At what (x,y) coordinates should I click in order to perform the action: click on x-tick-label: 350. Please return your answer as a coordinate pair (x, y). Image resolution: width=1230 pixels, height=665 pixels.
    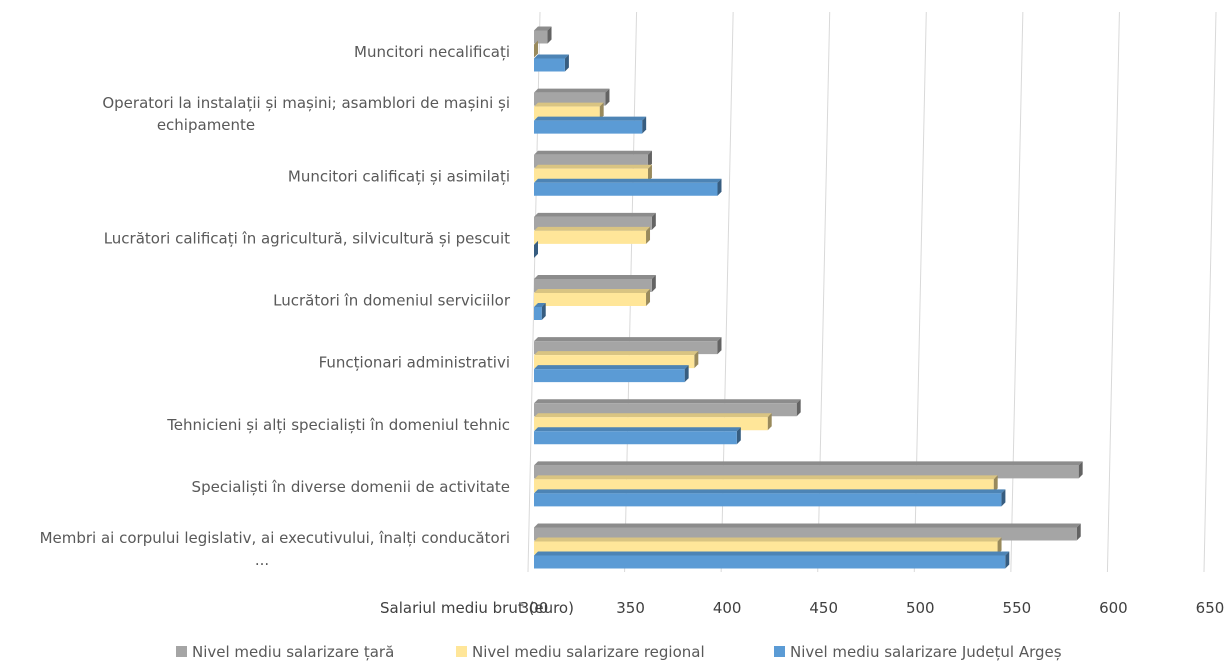
    Looking at the image, I should click on (630, 608).